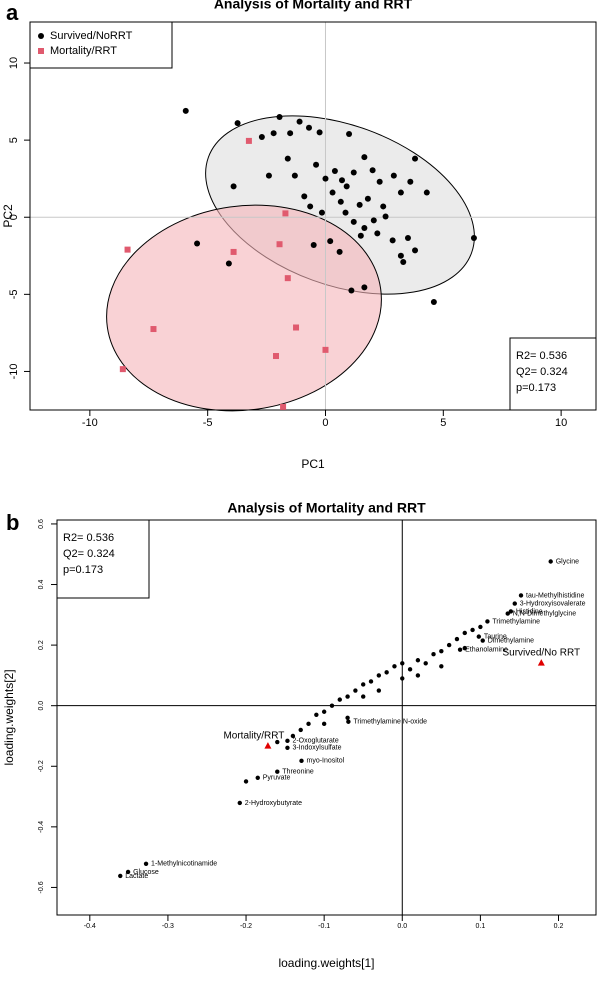 This screenshot has height=987, width=597. What do you see at coordinates (443, 423) in the screenshot?
I see `x-tick-label: 5` at bounding box center [443, 423].